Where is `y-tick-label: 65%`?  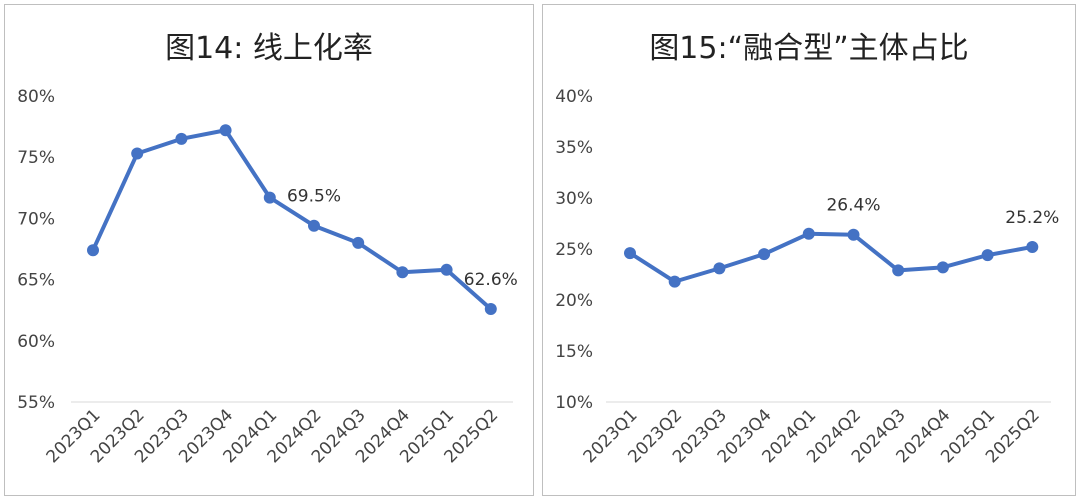 y-tick-label: 65% is located at coordinates (36, 281).